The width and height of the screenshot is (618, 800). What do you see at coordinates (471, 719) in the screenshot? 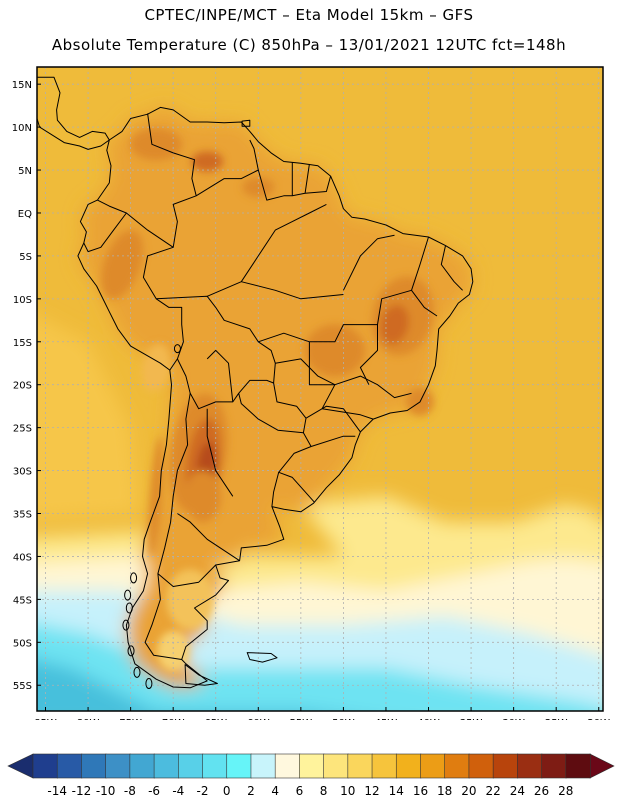
I see `longitude-label: 35W` at bounding box center [471, 719].